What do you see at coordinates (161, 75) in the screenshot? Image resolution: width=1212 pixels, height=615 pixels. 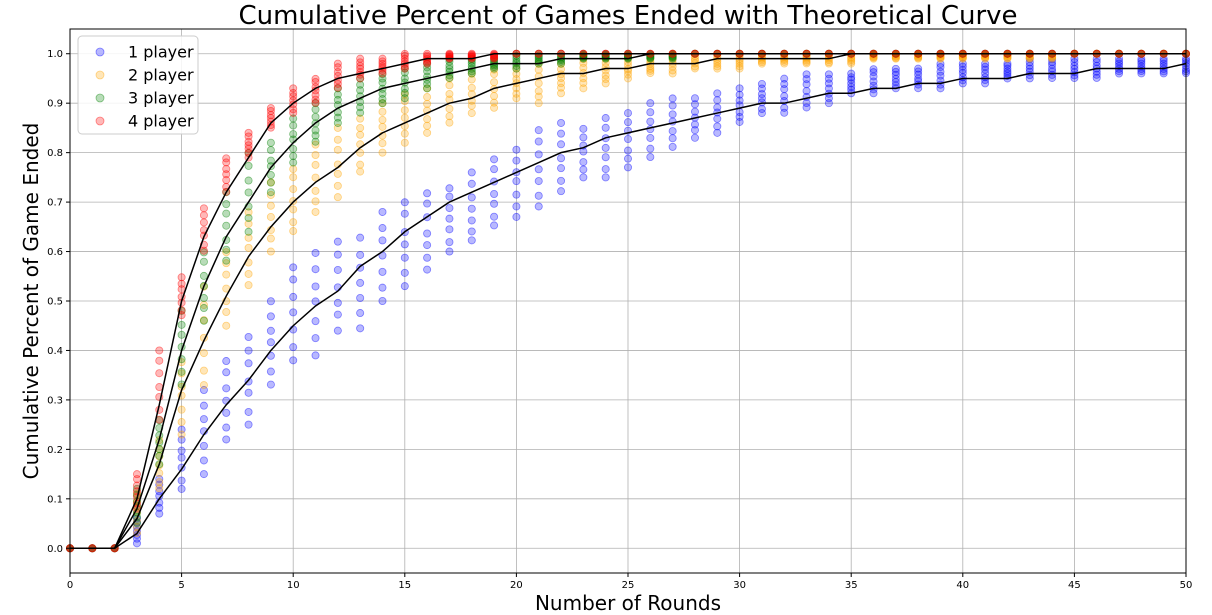 I see `legend-label: 2 player` at bounding box center [161, 75].